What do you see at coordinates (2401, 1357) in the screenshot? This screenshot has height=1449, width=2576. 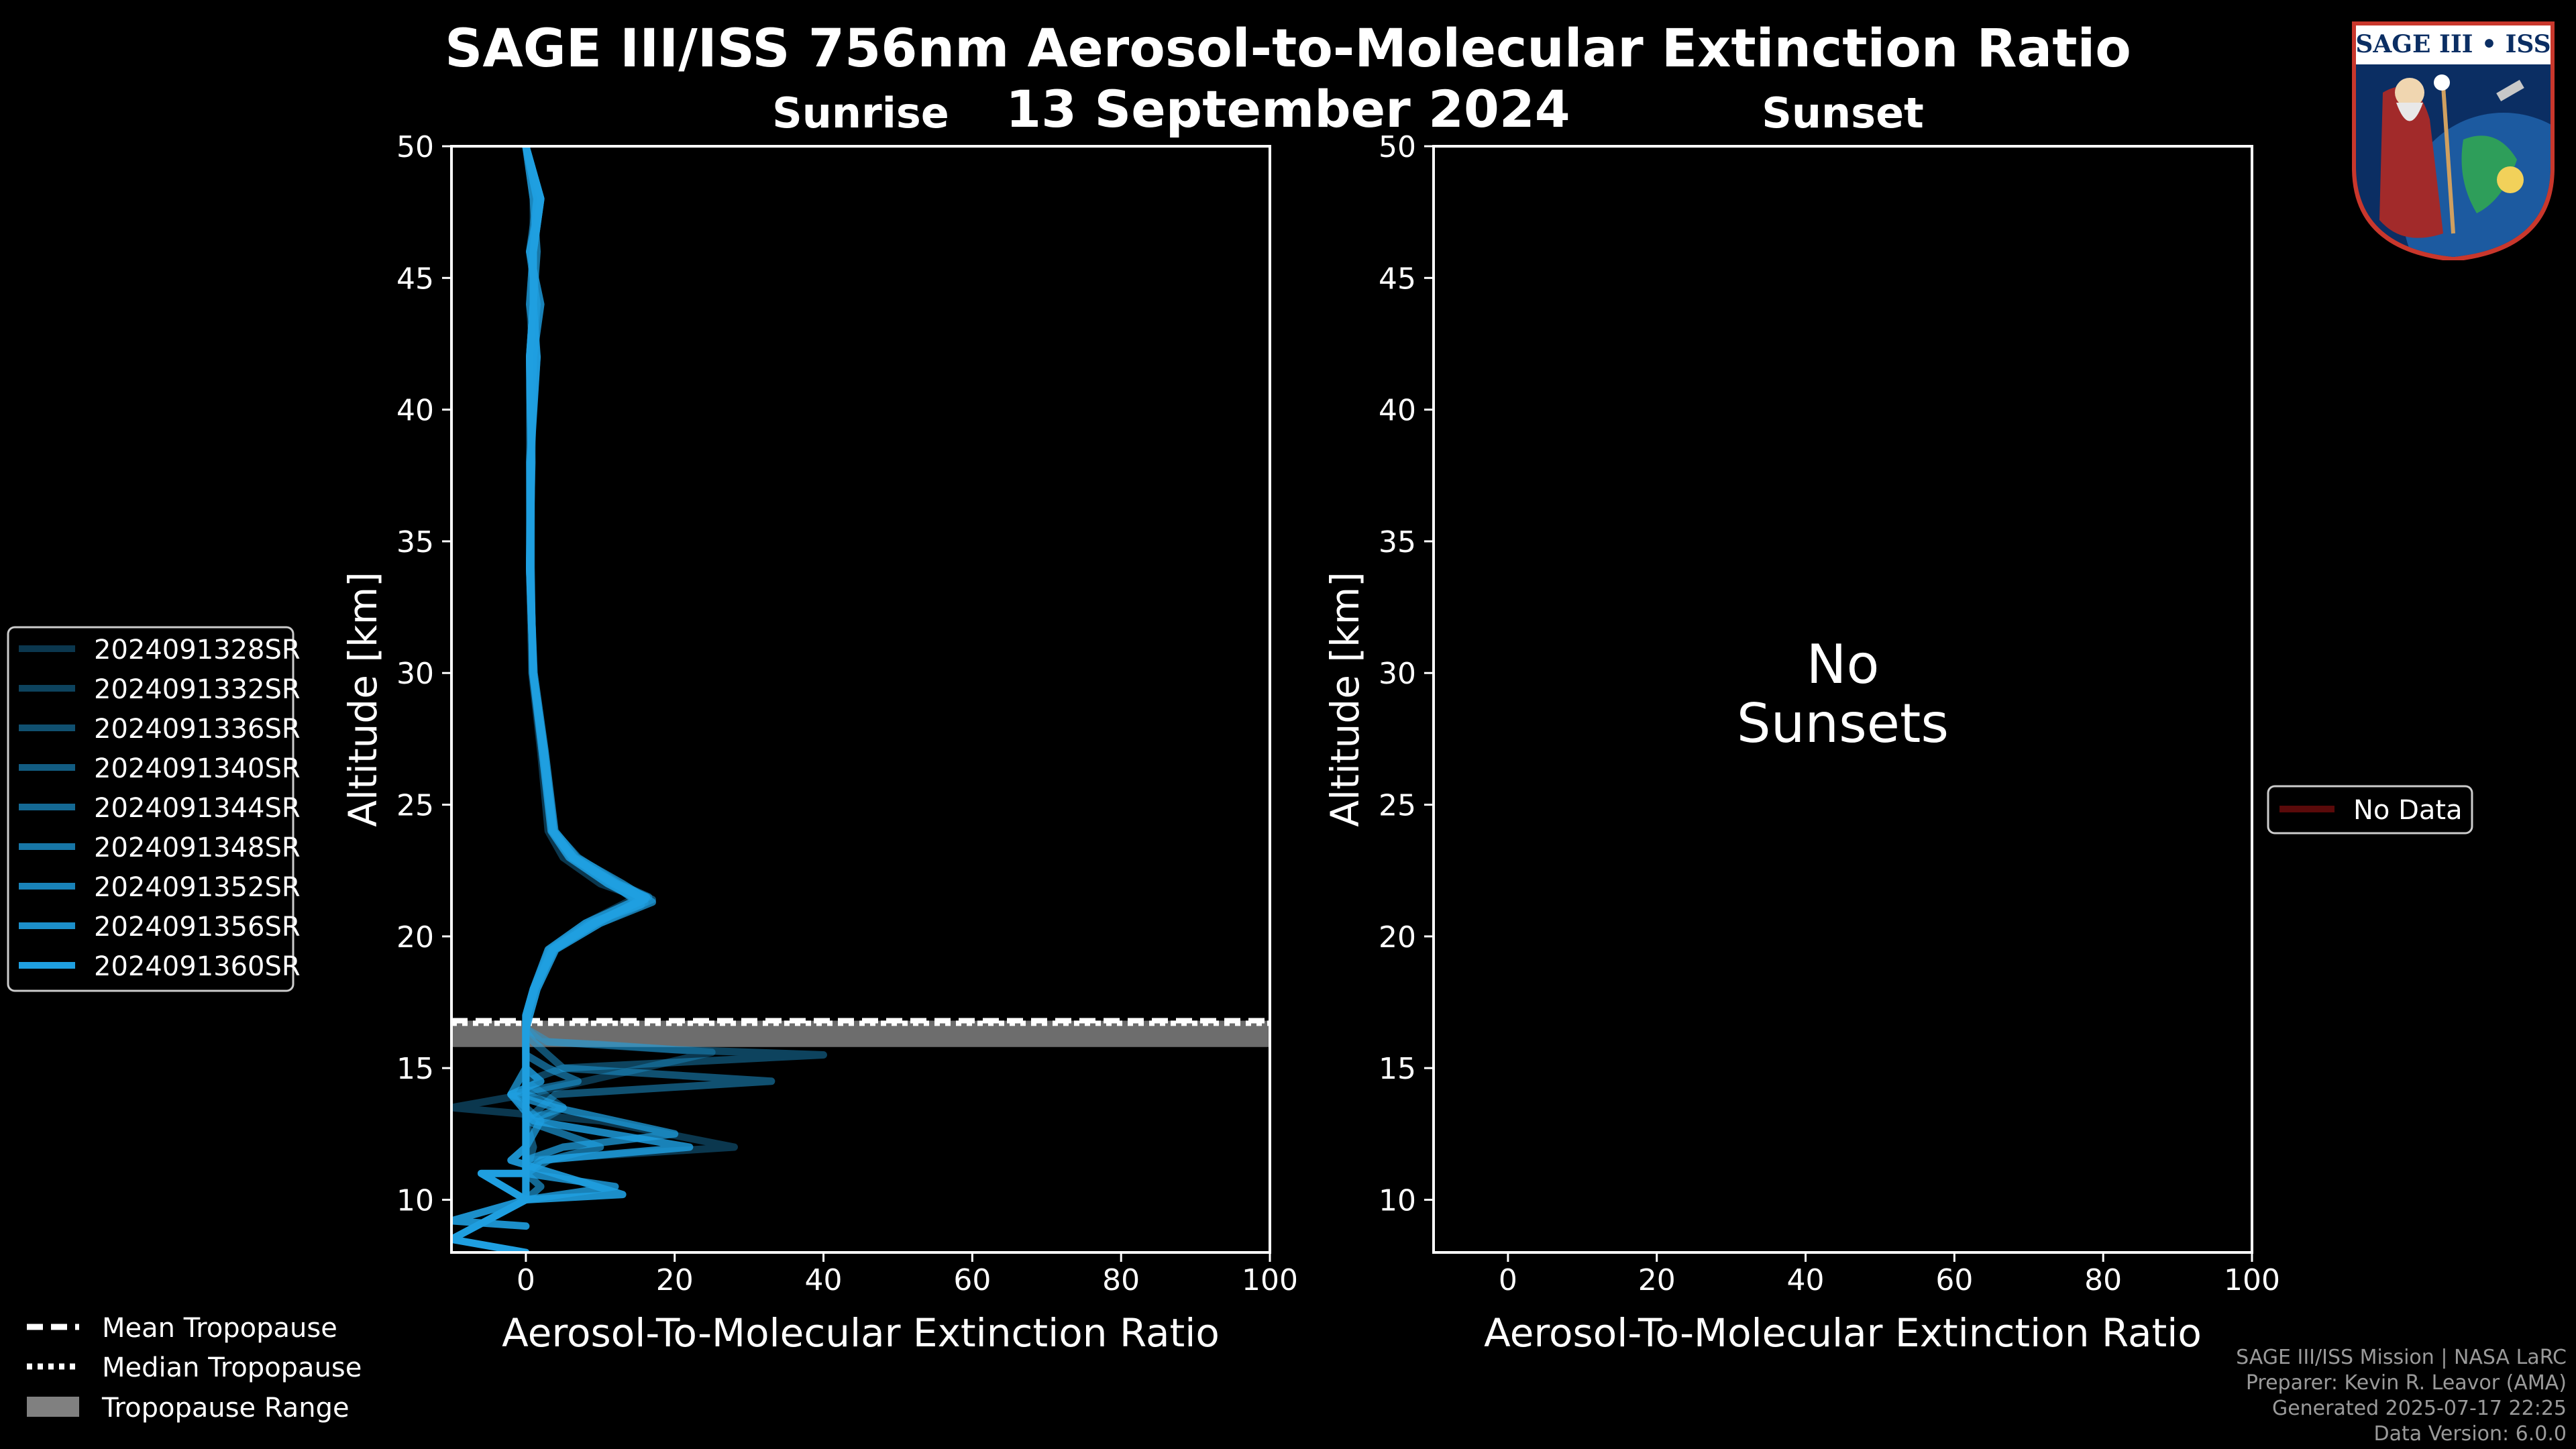 I see `footer-line-mission: SAGE III/ISS Mission | NASA LaRC` at bounding box center [2401, 1357].